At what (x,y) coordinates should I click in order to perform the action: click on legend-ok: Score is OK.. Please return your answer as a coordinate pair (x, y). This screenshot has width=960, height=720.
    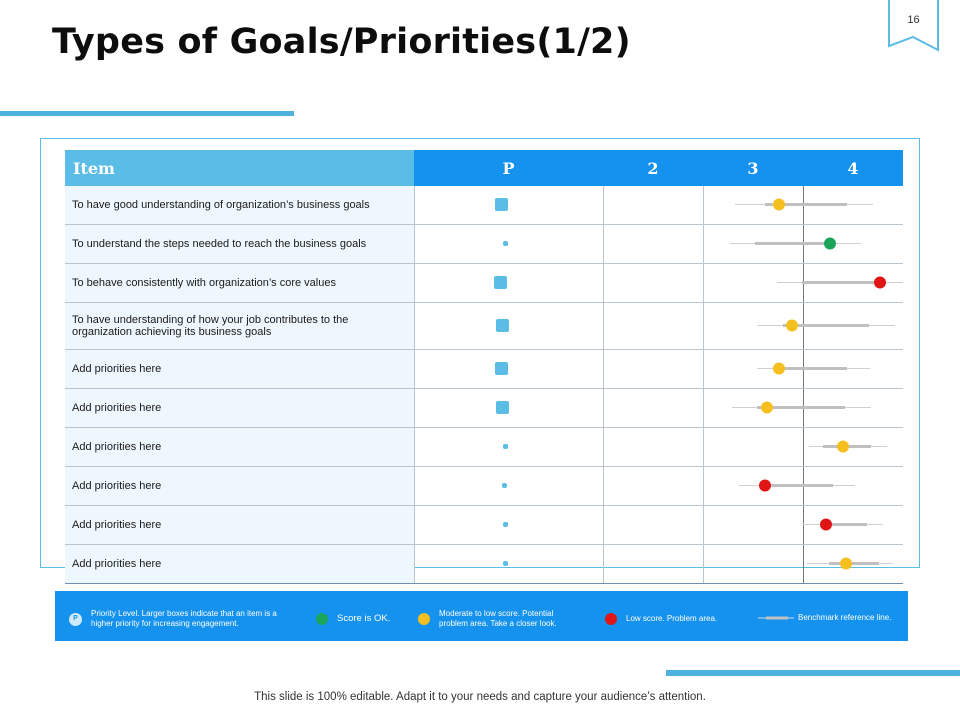
    Looking at the image, I should click on (371, 619).